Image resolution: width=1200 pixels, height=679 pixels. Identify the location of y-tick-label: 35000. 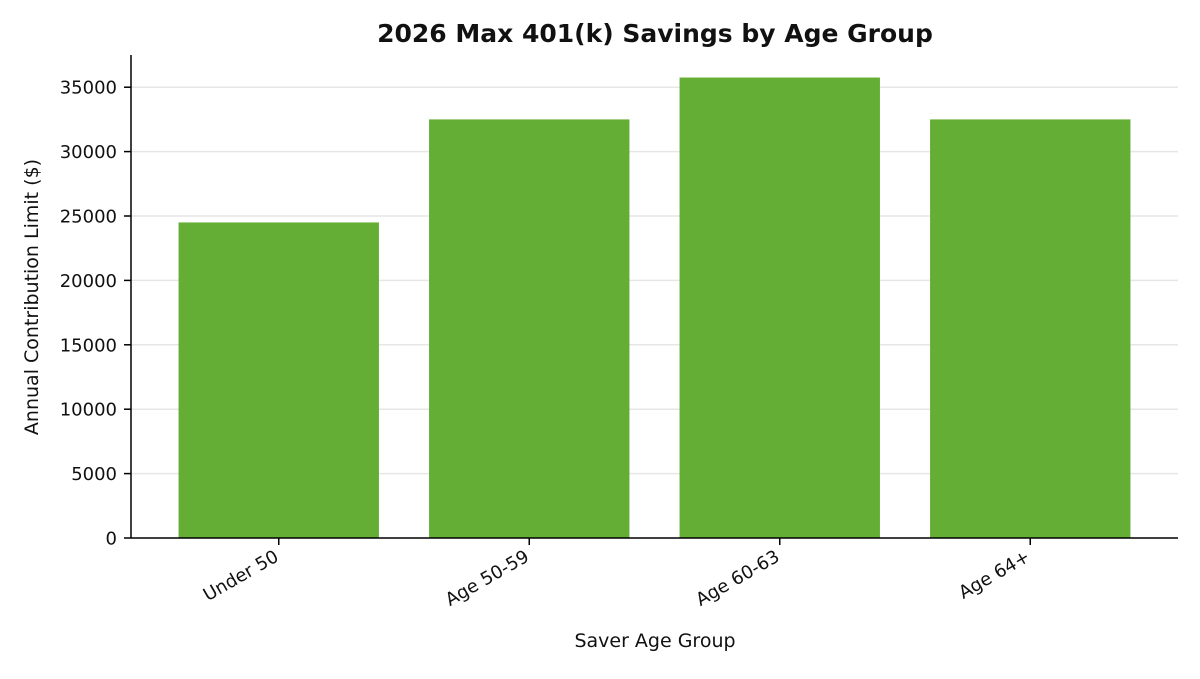
(88, 88).